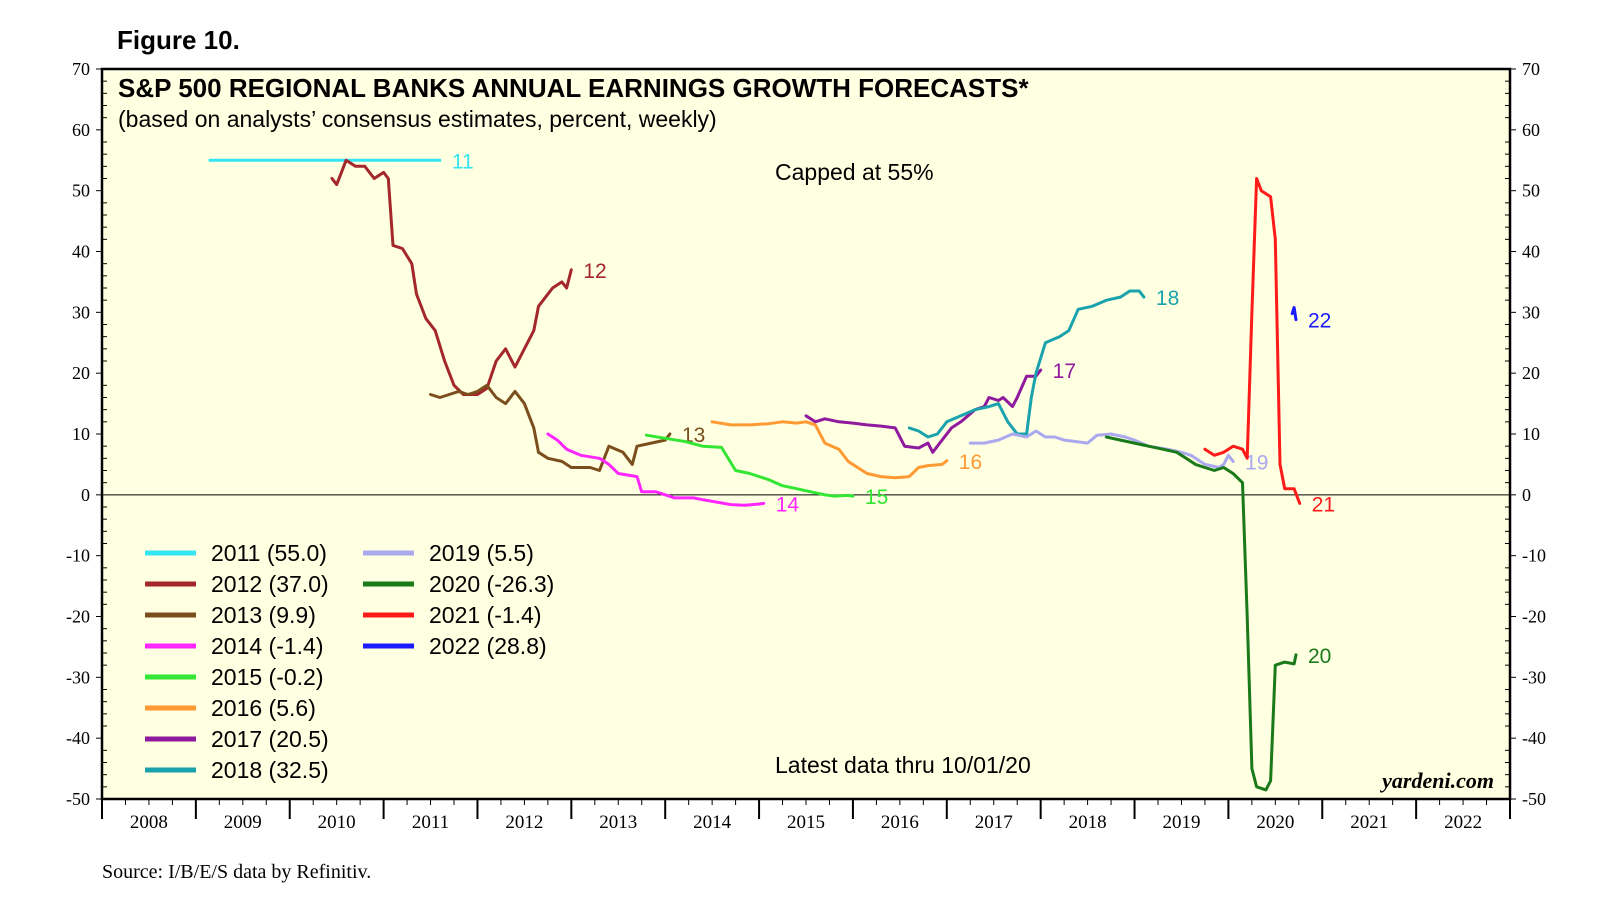  I want to click on x-tick-label: 2020, so click(1275, 822).